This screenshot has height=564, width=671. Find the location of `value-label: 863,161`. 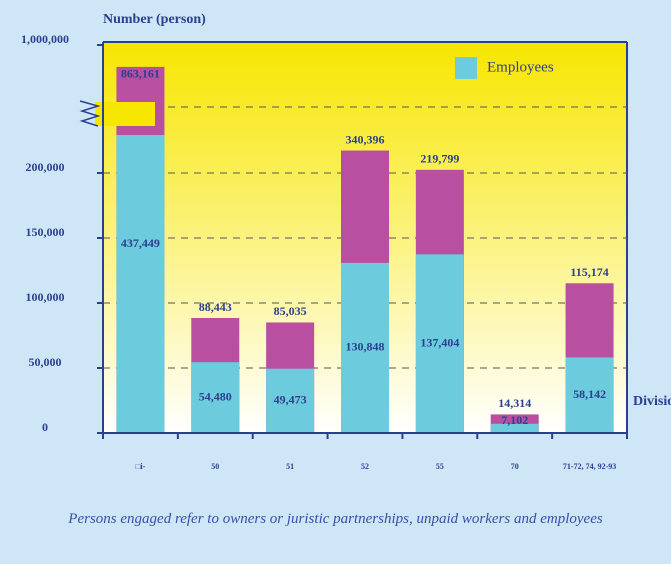

value-label: 863,161 is located at coordinates (140, 74).